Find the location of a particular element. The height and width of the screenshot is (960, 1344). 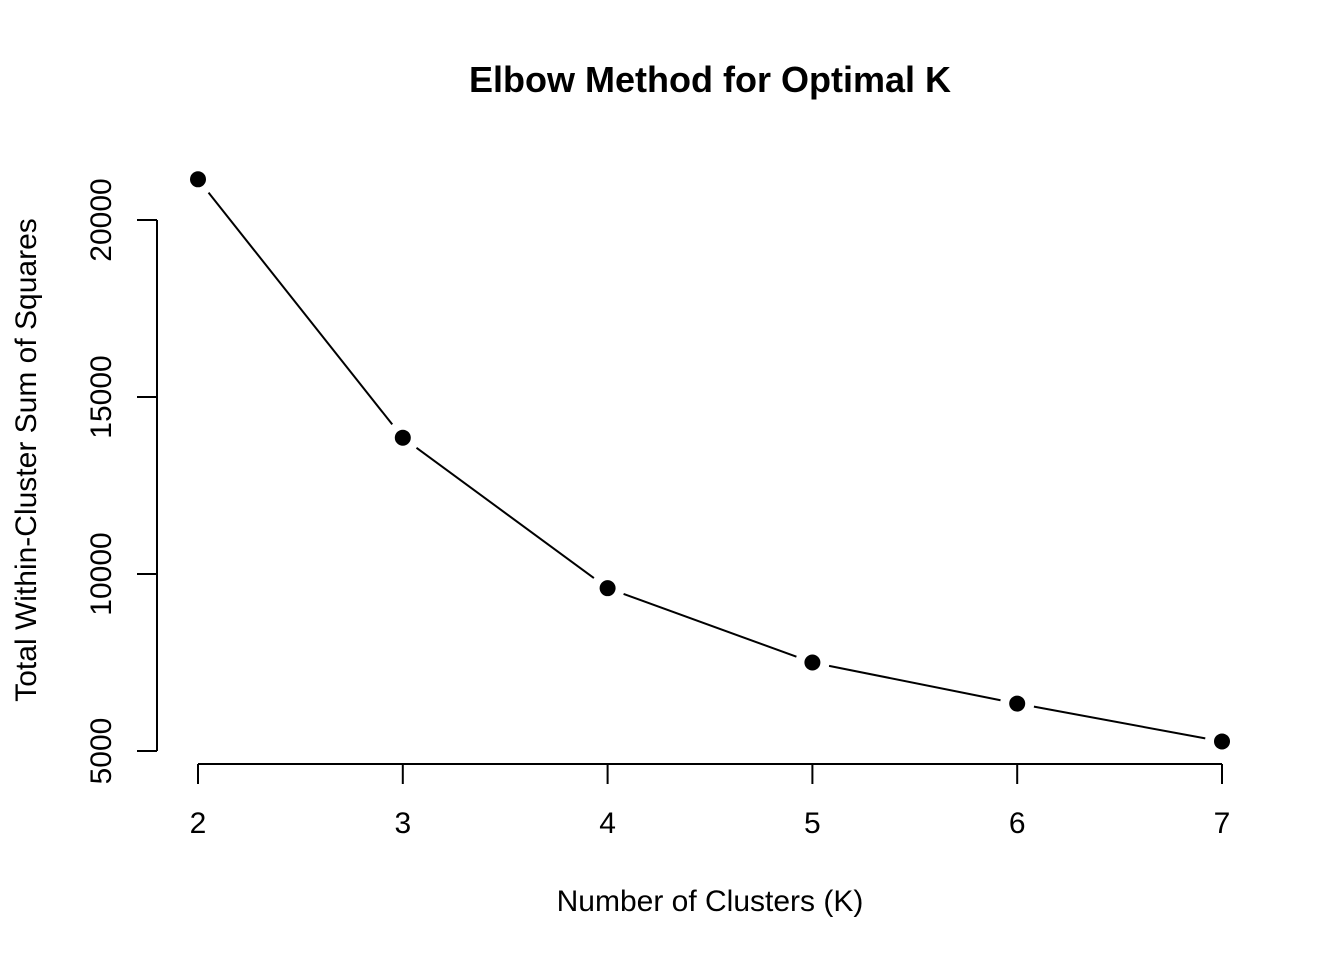

data-point-k6 is located at coordinates (1017, 703).